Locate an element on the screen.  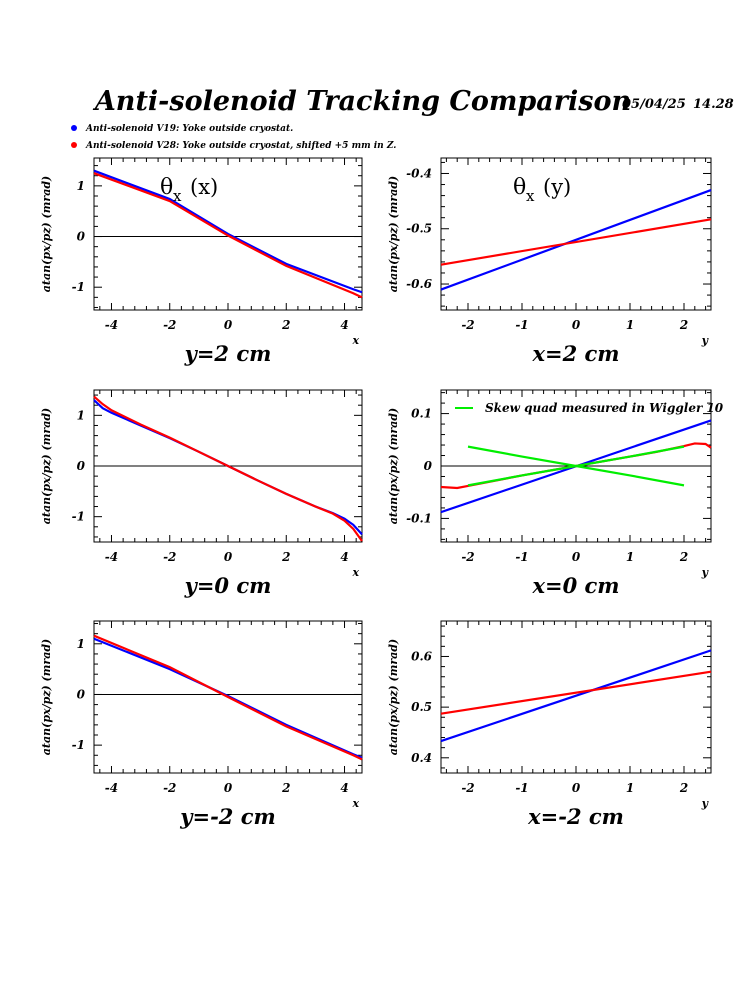
plot-panel: -4 -2 0 2 4 -1 0 1 x atan(px/pz) (mrad) y=0 cm is located at coordinates (201, 493).